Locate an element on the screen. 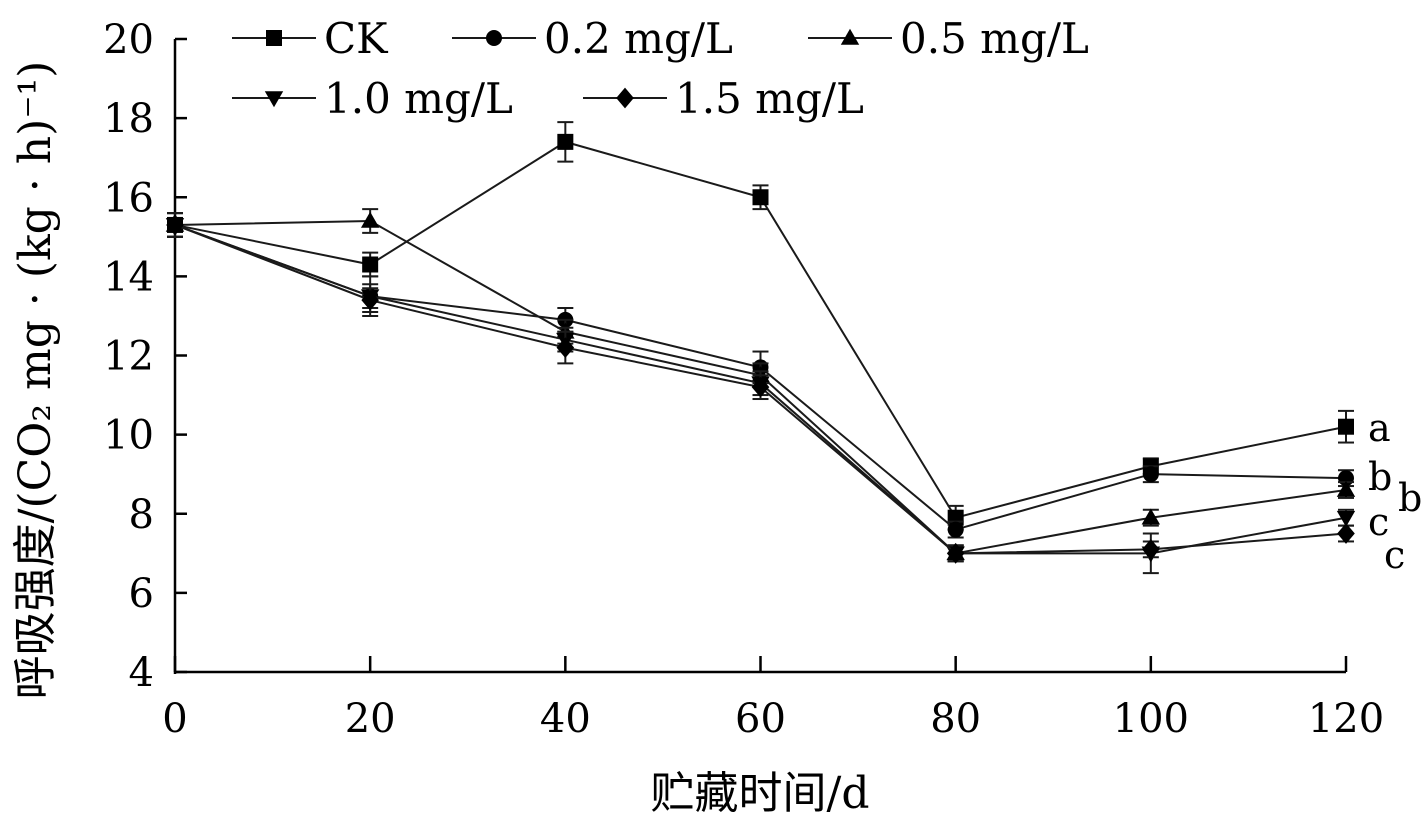  x-tick-label: 60 is located at coordinates (760, 719).